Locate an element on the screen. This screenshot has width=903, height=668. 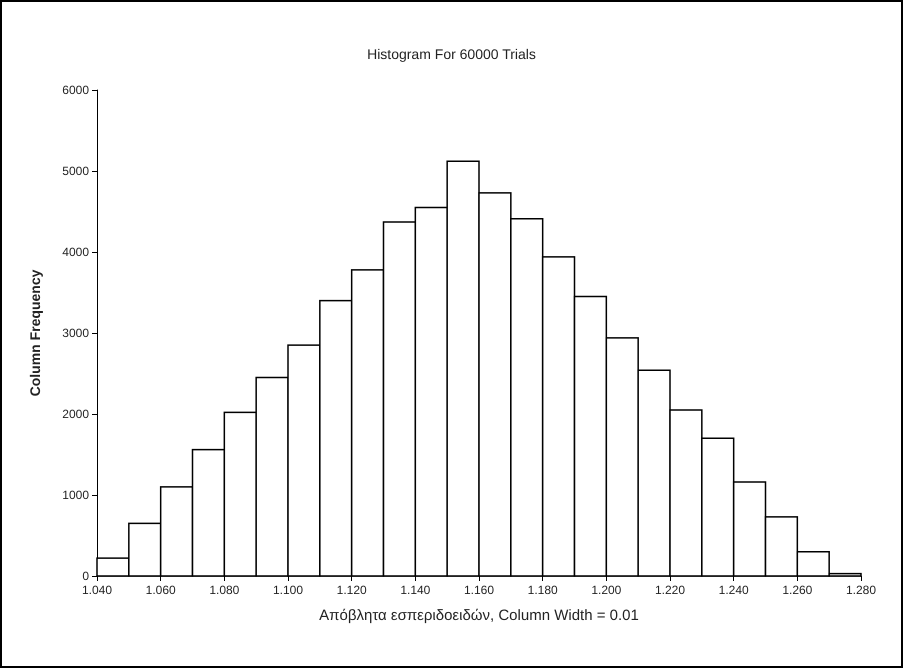
x-tick-label: 1.180 is located at coordinates (543, 590).